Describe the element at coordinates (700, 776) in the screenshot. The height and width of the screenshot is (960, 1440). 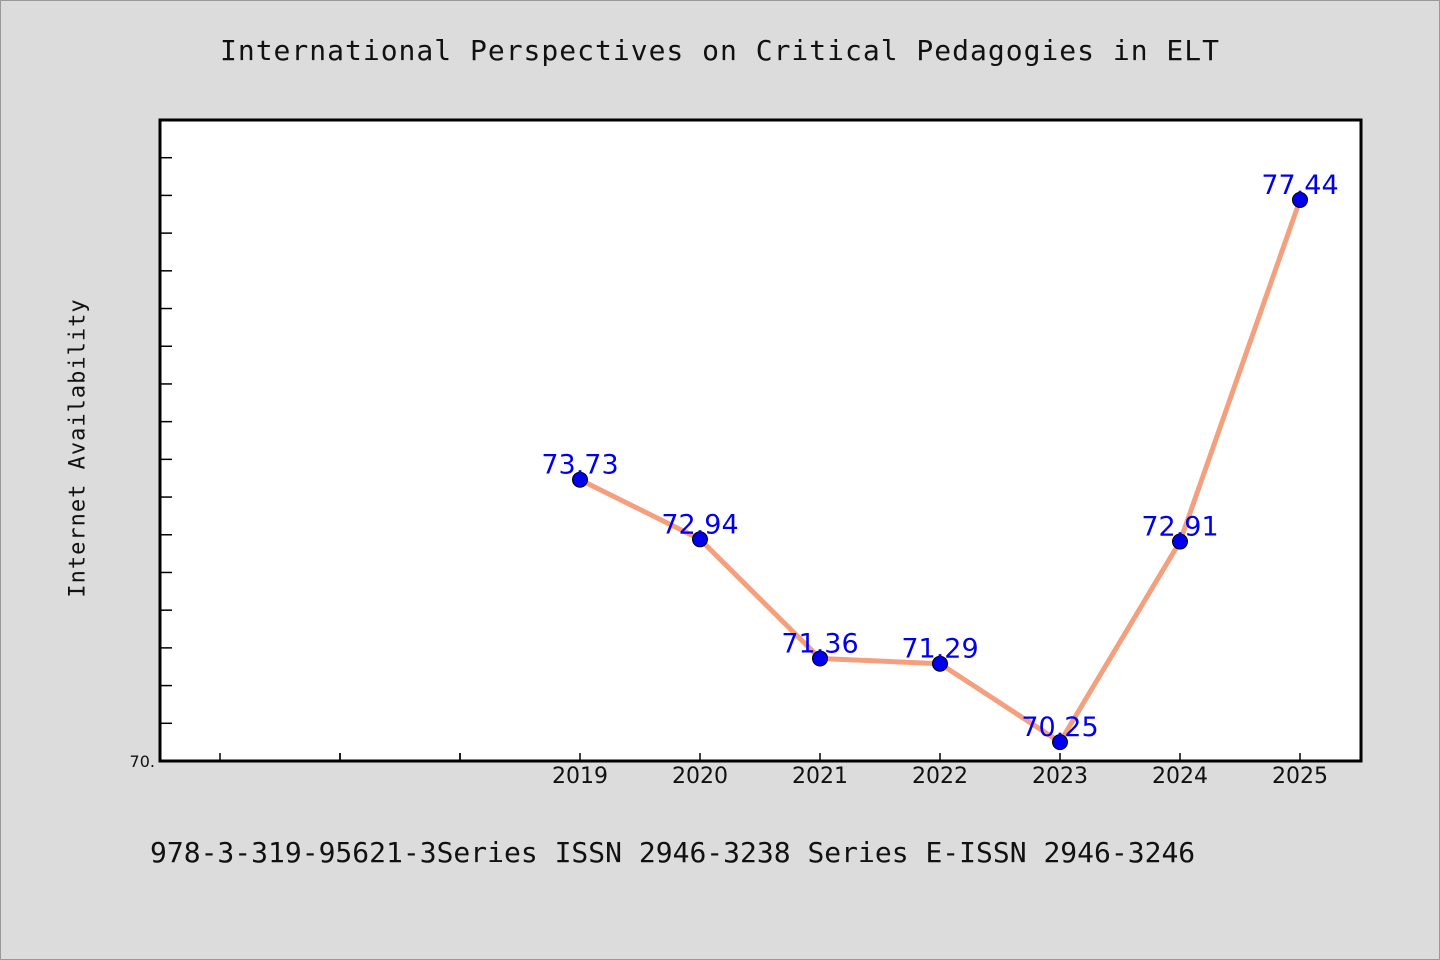
I see `x-tick-label: 2020` at that location.